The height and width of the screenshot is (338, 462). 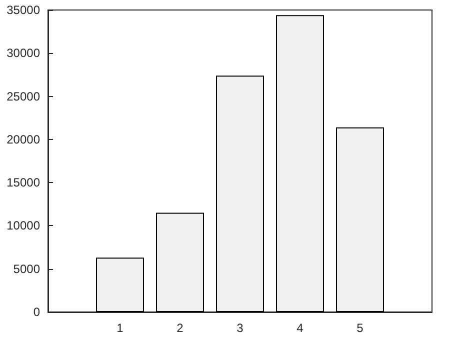 I want to click on x-tick-label: 1, so click(x=120, y=328).